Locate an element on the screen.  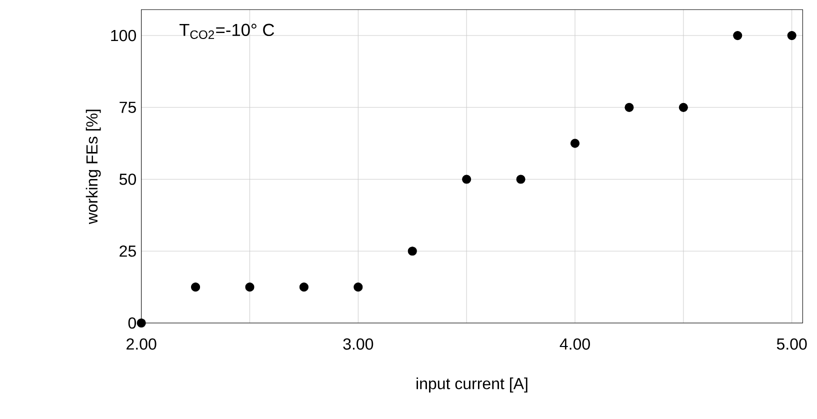
x-tick-label: 3.00 is located at coordinates (358, 344).